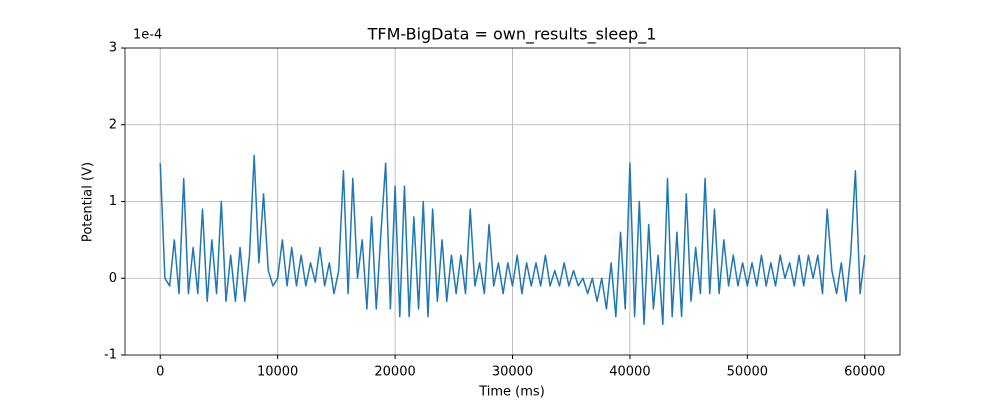 Image resolution: width=1000 pixels, height=400 pixels. What do you see at coordinates (629, 372) in the screenshot?
I see `x-tick-label: 40000` at bounding box center [629, 372].